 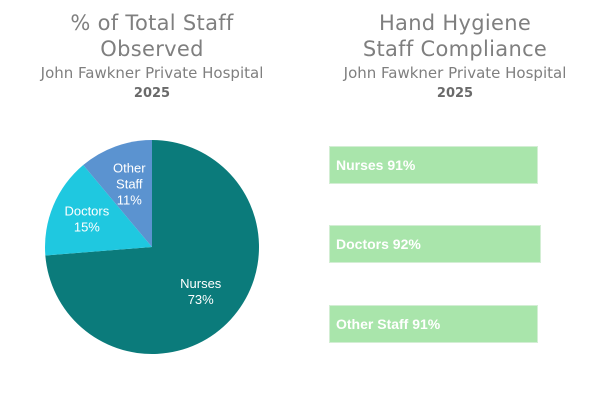 I want to click on pie-subtitle: John Fawkner Private Hospital, so click(x=152, y=73).